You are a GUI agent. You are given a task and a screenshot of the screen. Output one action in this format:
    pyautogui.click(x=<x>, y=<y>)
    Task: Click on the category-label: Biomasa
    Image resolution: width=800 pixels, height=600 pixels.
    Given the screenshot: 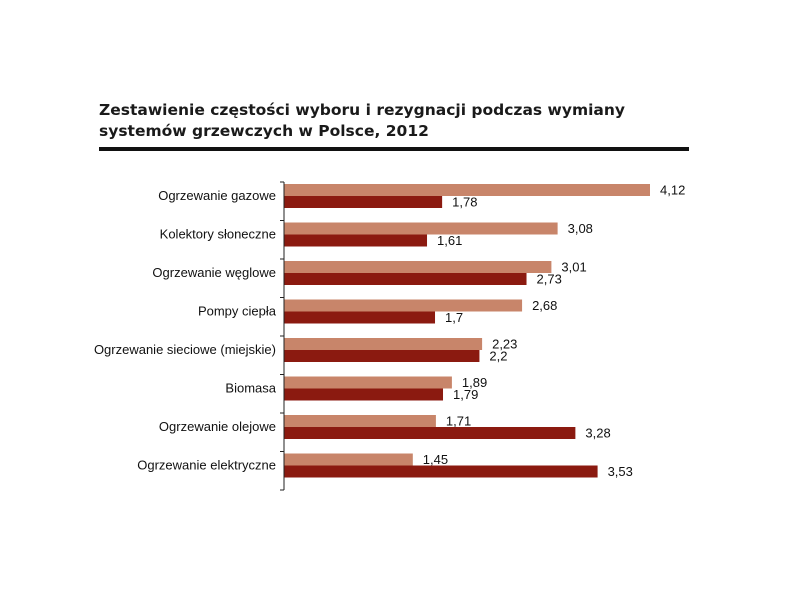 What is the action you would take?
    pyautogui.click(x=250, y=388)
    